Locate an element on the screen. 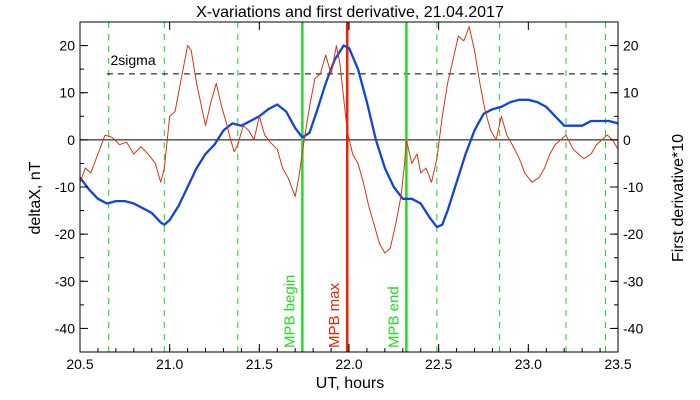 The width and height of the screenshot is (700, 400). x-tick-label-0: 20.5 is located at coordinates (79, 364).